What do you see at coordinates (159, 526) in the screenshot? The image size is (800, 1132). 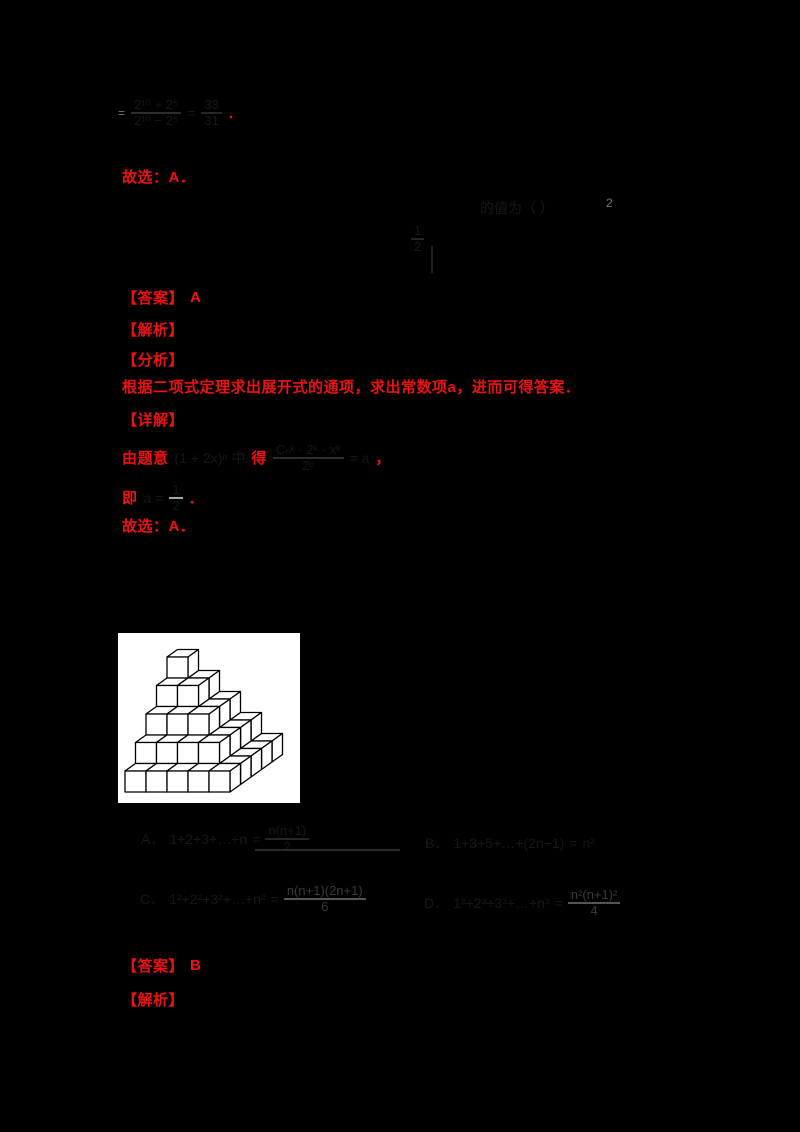 I see `choose-line-1: 故选：A．` at bounding box center [159, 526].